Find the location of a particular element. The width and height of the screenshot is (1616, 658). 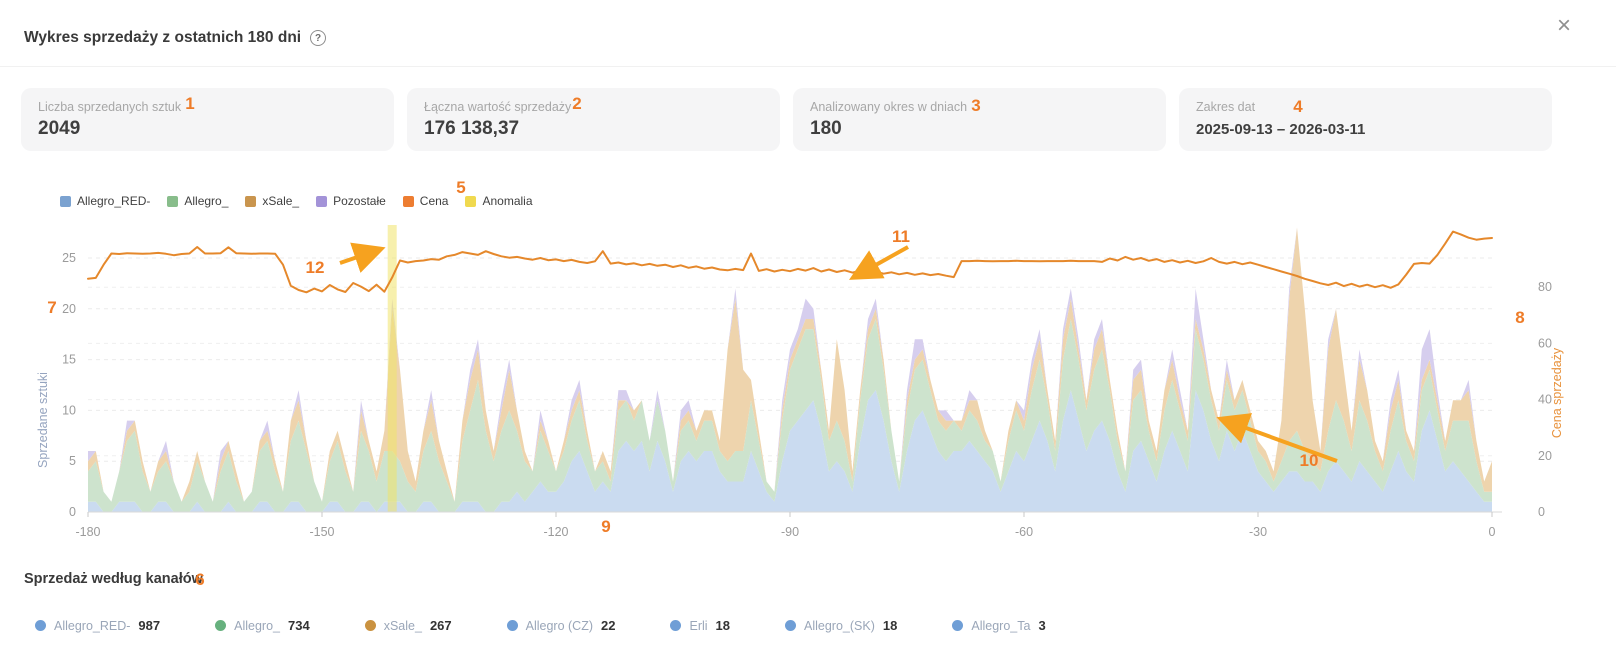

page-title-text: Wykres sprzedaży z ostatnich 180 dni is located at coordinates (163, 37).